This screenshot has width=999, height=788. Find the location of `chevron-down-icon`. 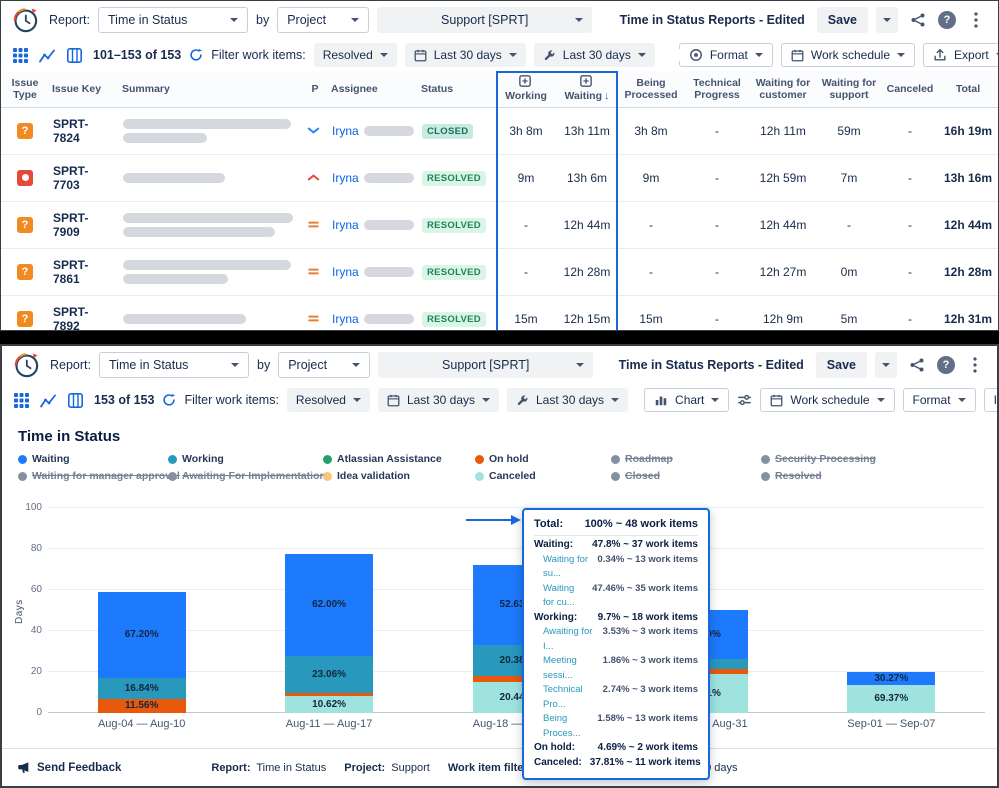

chevron-down-icon is located at coordinates (615, 400).